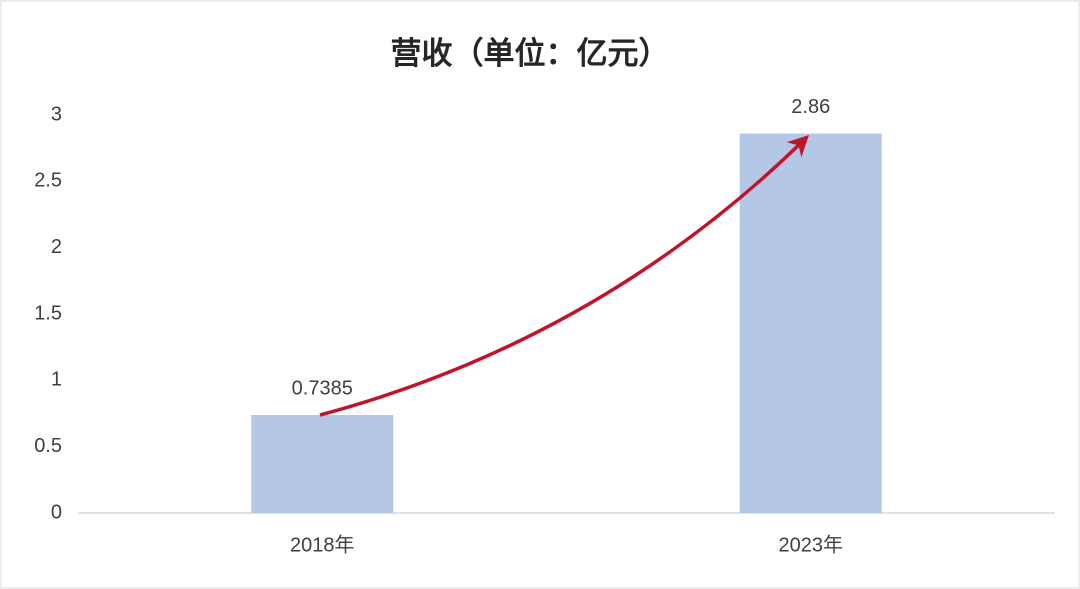  What do you see at coordinates (530, 53) in the screenshot?
I see `chart-title: 营收（单位：亿元）` at bounding box center [530, 53].